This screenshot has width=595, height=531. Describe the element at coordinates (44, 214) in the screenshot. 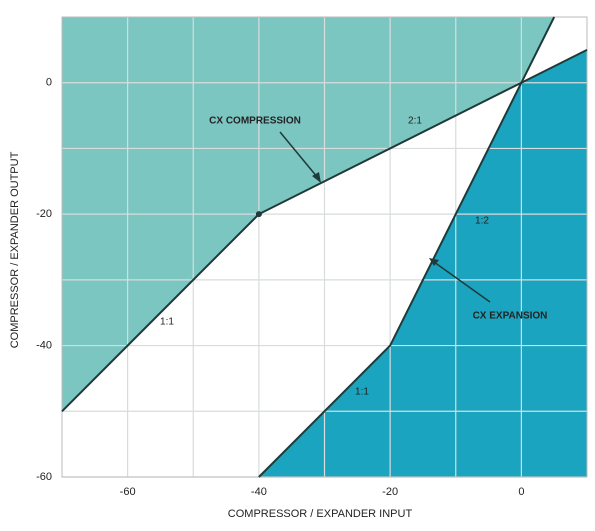

I see `y-tick-label: -20` at that location.